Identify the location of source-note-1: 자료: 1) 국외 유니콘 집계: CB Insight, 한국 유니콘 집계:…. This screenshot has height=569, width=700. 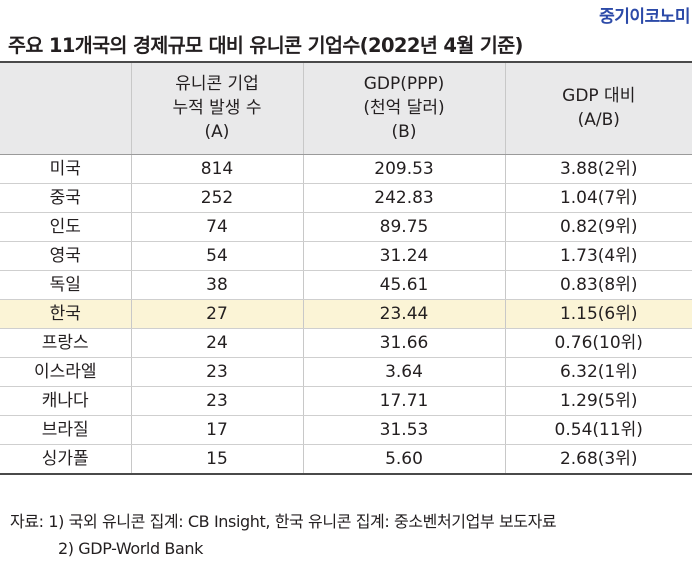
(283, 521).